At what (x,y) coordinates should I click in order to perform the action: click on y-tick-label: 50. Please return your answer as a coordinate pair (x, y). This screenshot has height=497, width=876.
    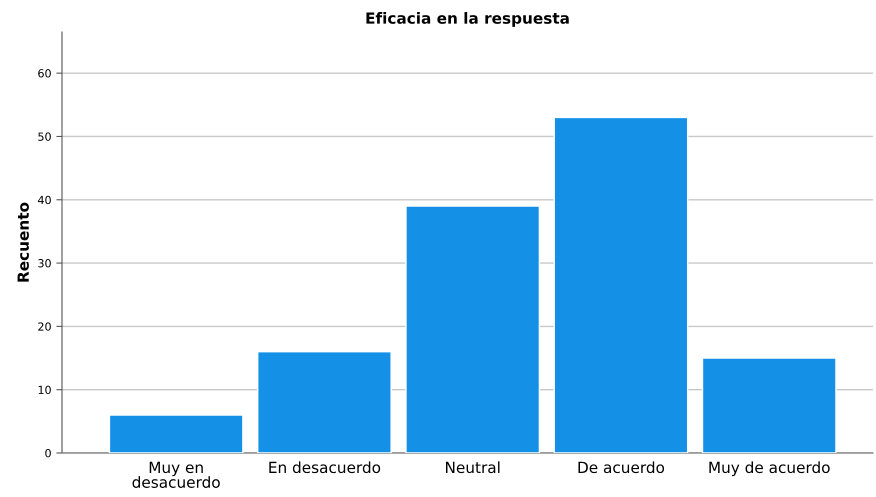
    Looking at the image, I should click on (44, 136).